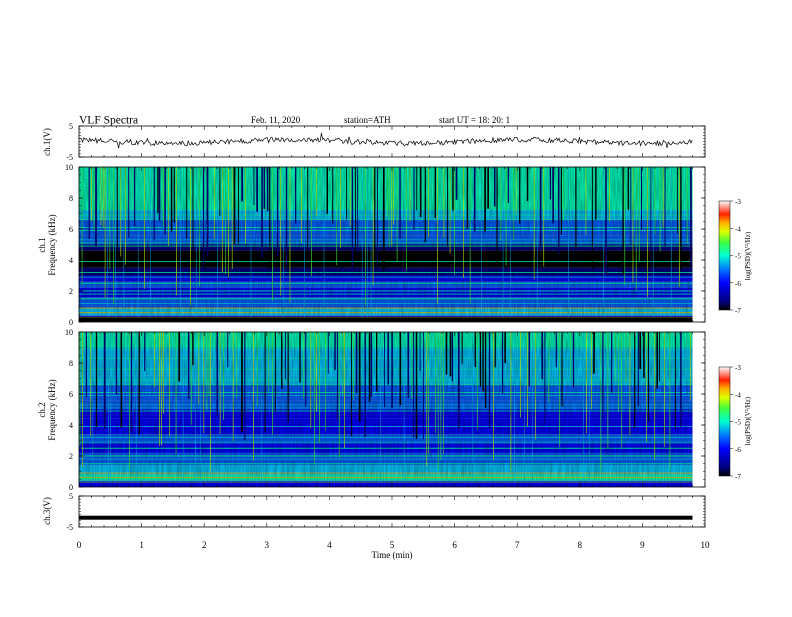 The image size is (792, 617). I want to click on x-tick-label: 0, so click(79, 545).